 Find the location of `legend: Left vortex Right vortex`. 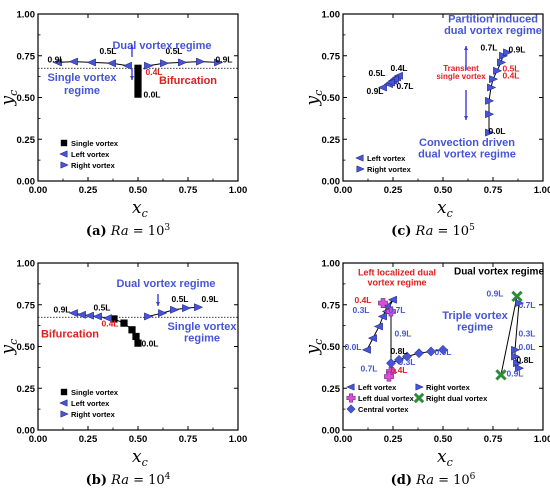

legend: Left vortex Right vortex is located at coordinates (383, 164).